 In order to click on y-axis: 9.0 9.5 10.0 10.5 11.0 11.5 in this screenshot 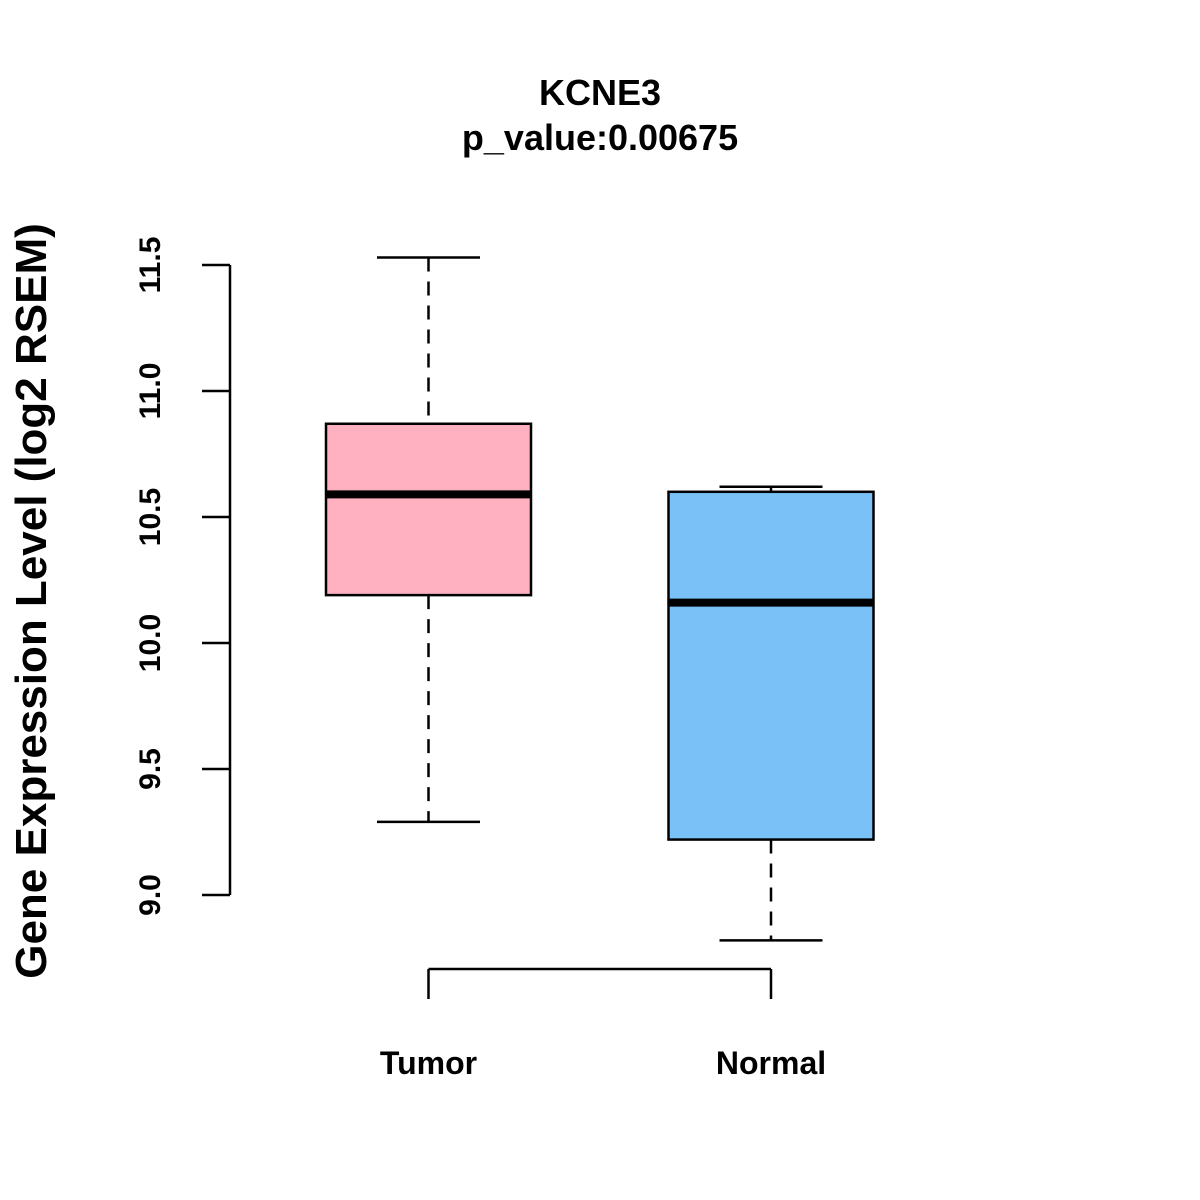, I will do `click(183, 576)`.